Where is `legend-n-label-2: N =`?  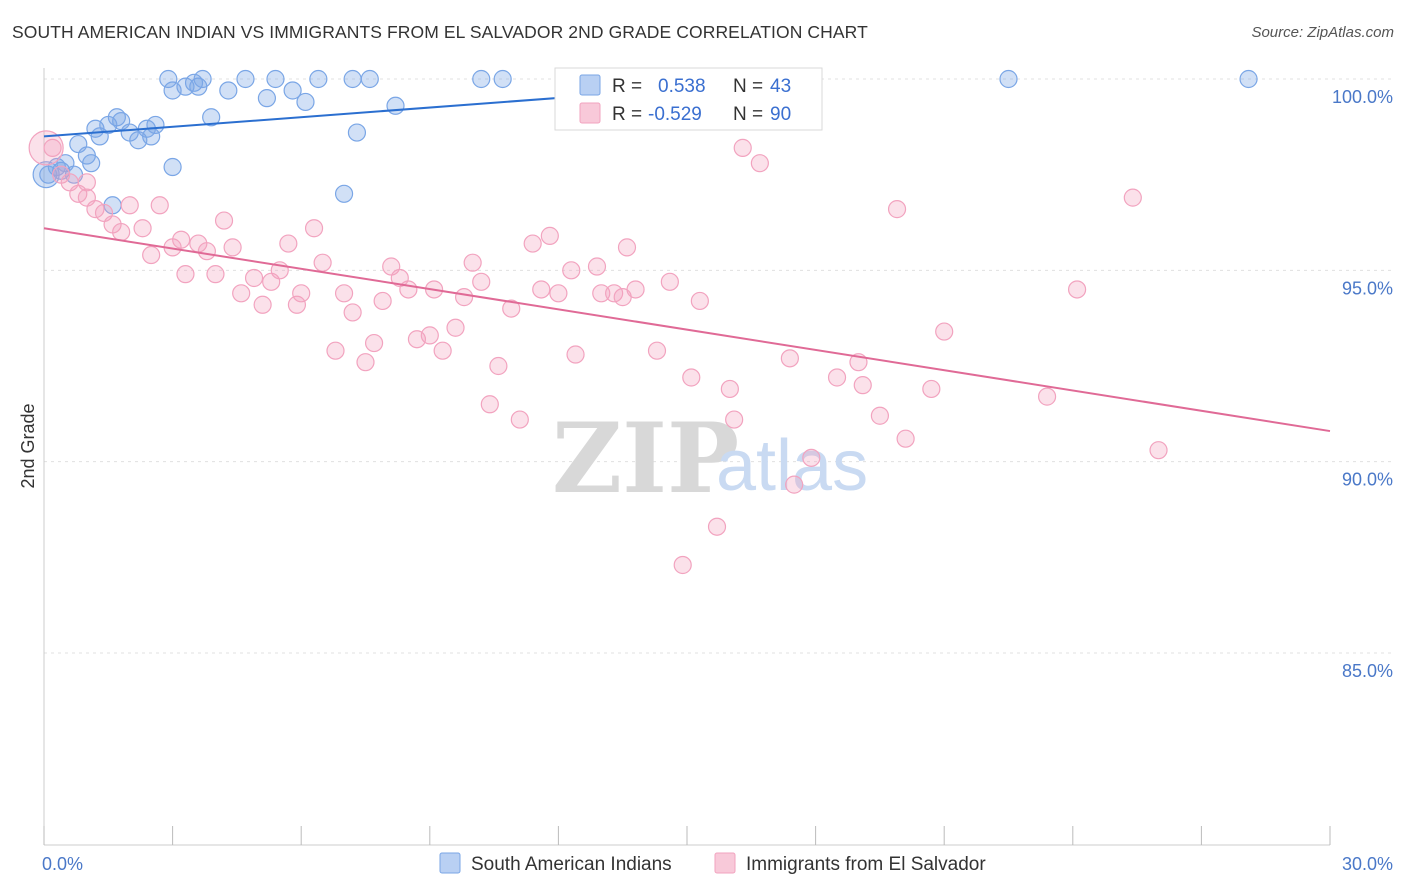 legend-n-label-2: N = is located at coordinates (748, 114).